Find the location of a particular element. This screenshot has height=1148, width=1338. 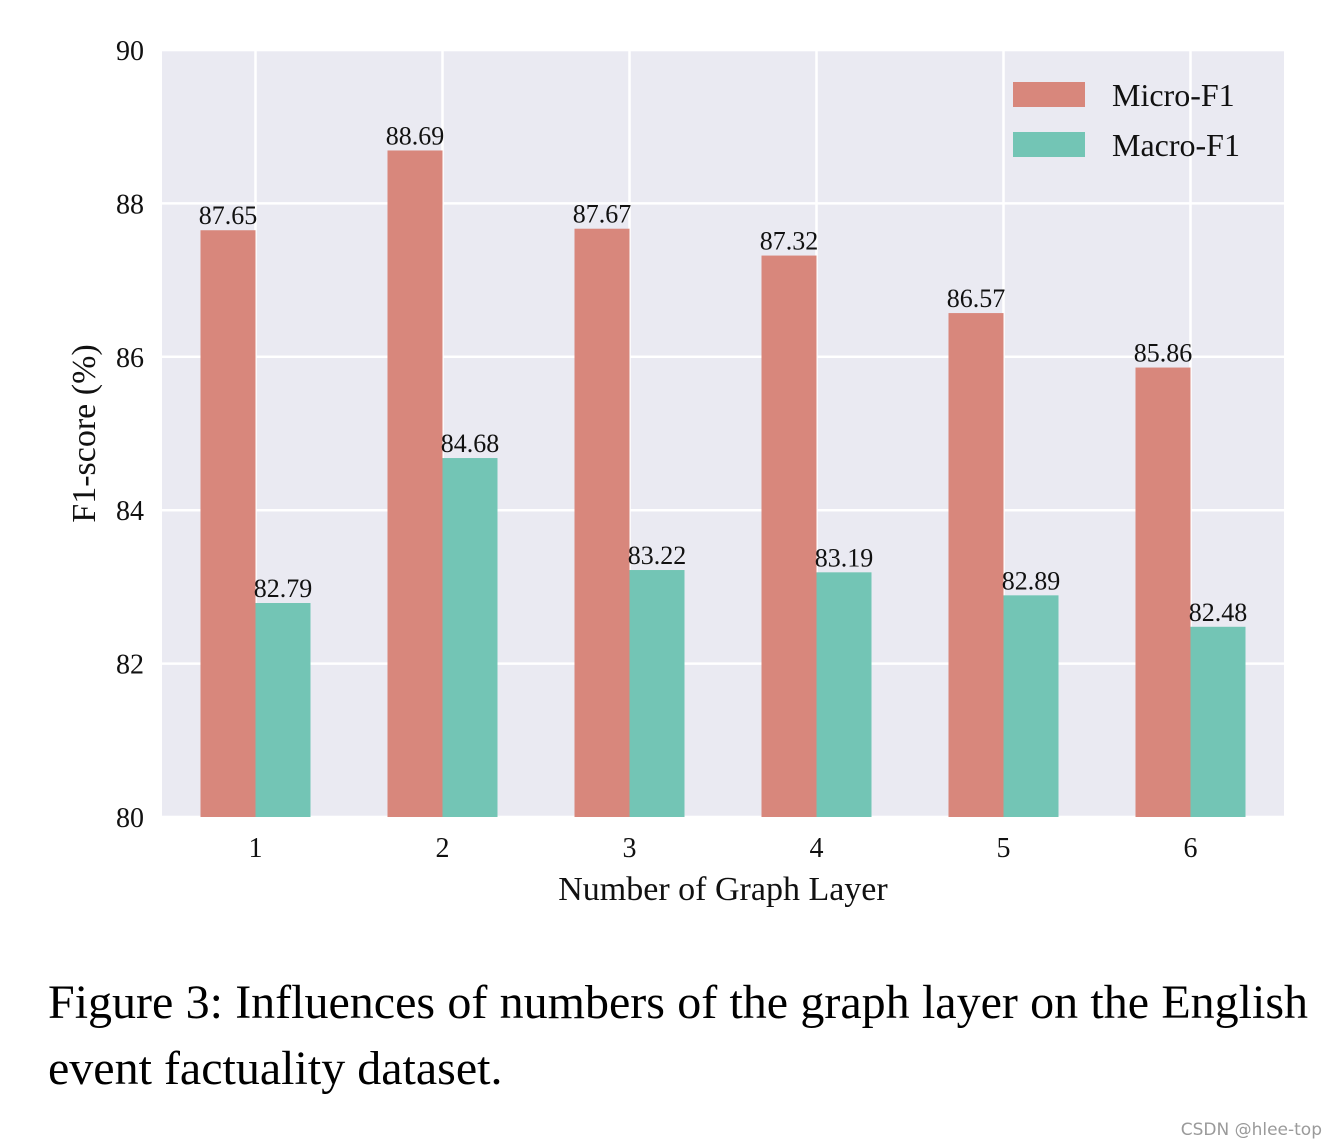

data-label: 85.86 is located at coordinates (1163, 353).